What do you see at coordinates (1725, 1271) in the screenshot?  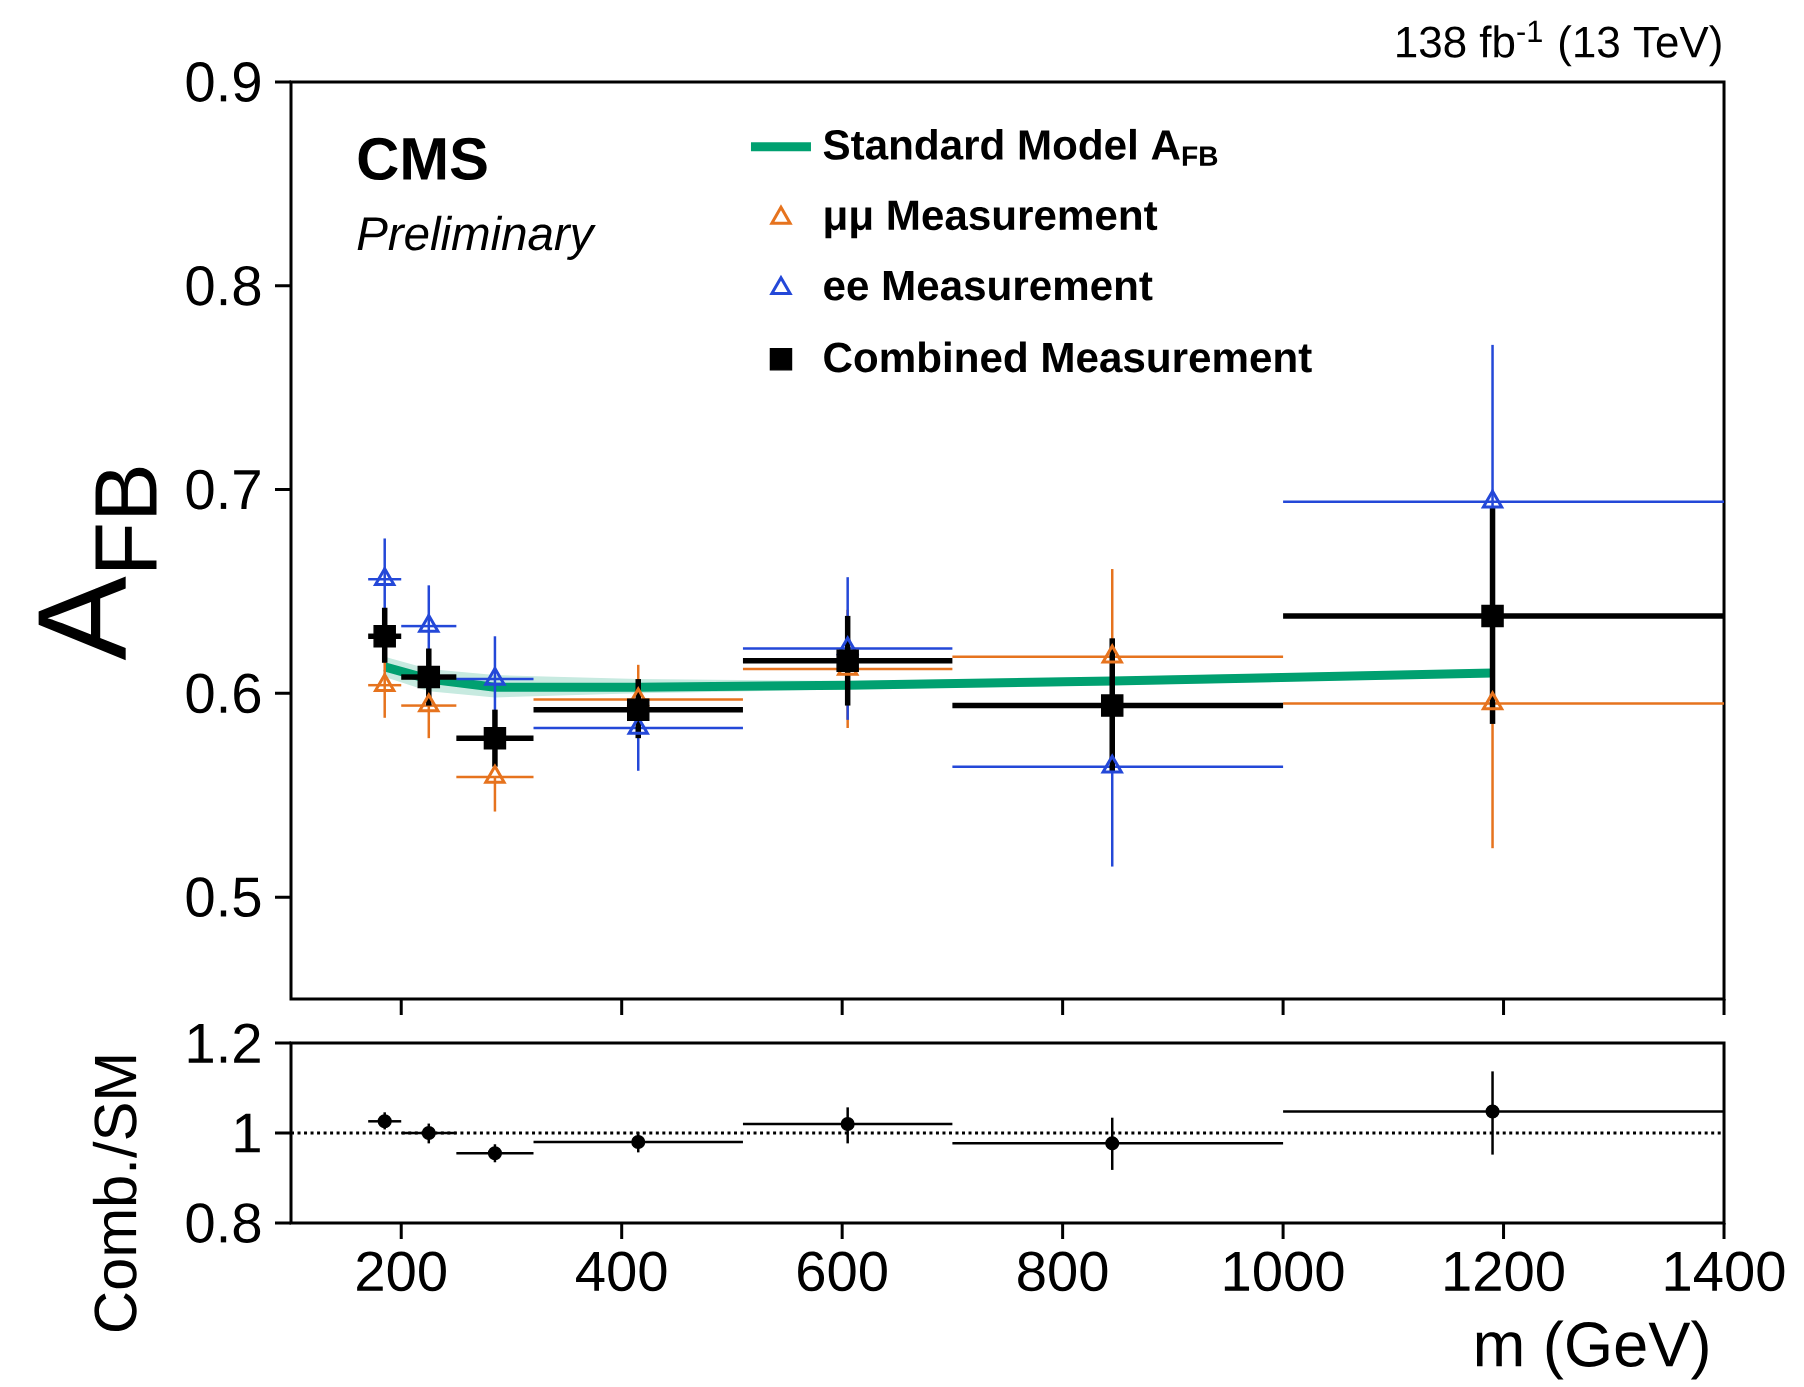 I see `x-tick-label: 1400` at bounding box center [1725, 1271].